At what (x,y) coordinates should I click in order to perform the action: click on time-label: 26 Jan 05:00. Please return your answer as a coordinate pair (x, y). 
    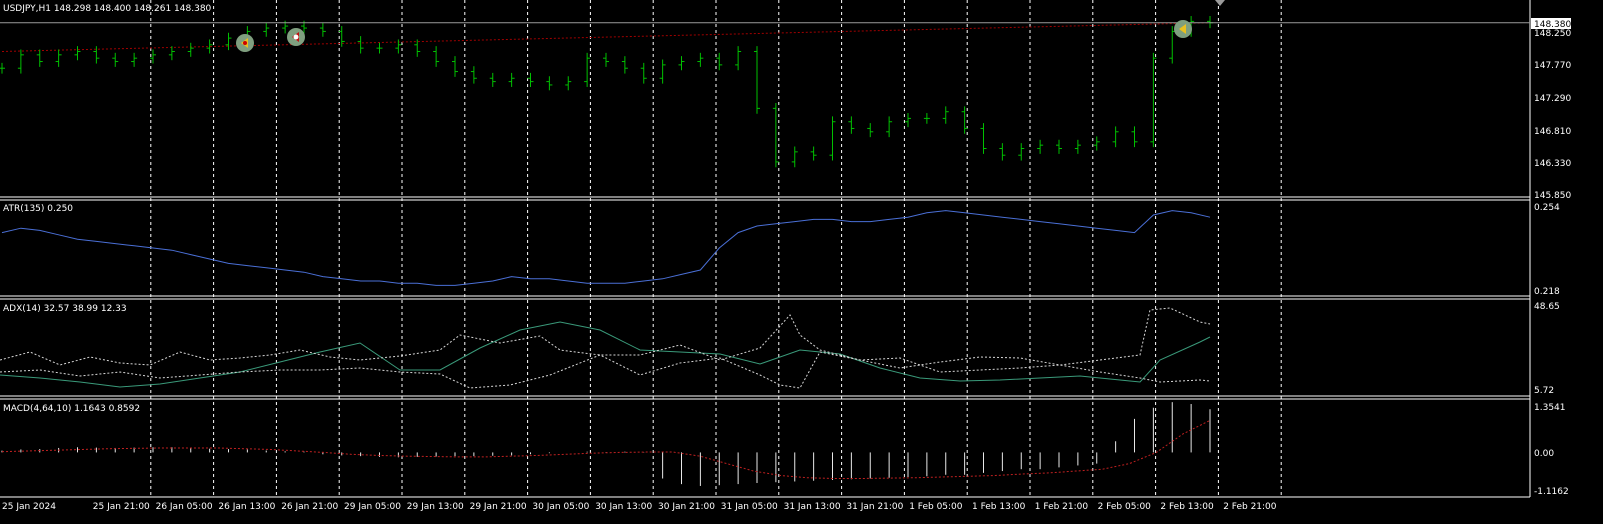
    Looking at the image, I should click on (184, 507).